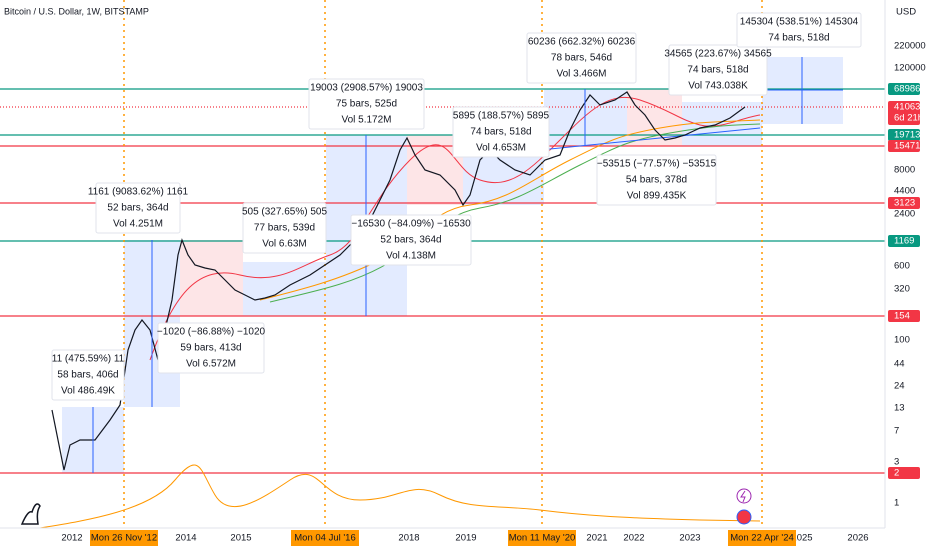 Image resolution: width=932 pixels, height=550 pixels. I want to click on halving-label: Mon 11 May '20, so click(542, 538).